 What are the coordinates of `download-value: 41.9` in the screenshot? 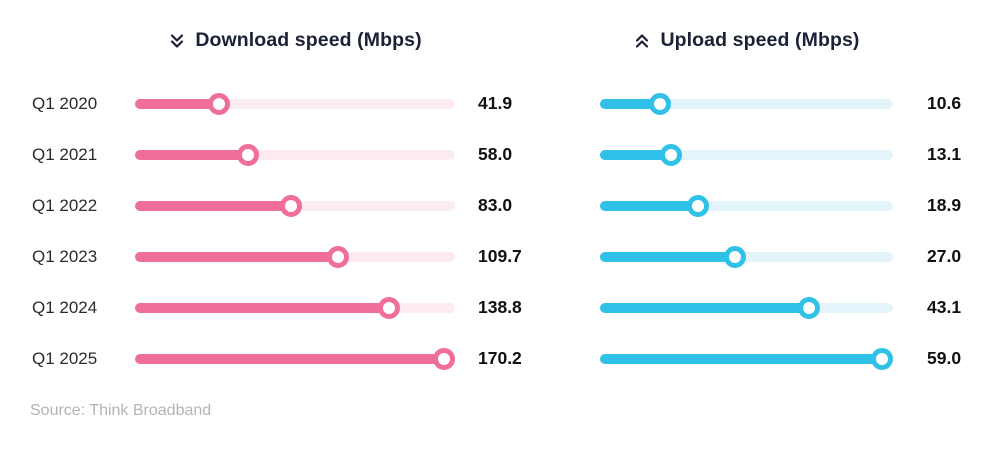 It's located at (495, 103).